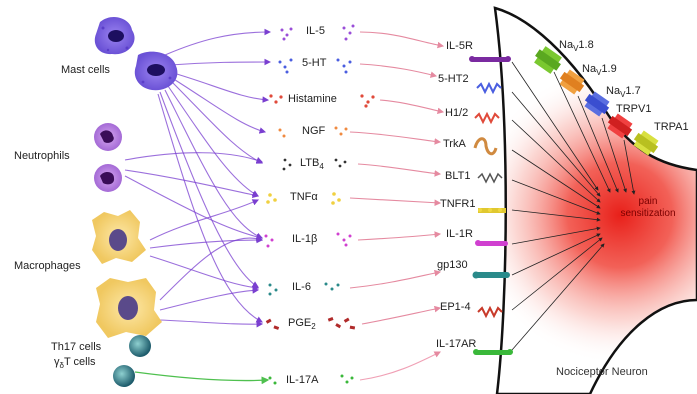 This screenshot has width=697, height=394. What do you see at coordinates (458, 176) in the screenshot?
I see `blt1-label: BLT1` at bounding box center [458, 176].